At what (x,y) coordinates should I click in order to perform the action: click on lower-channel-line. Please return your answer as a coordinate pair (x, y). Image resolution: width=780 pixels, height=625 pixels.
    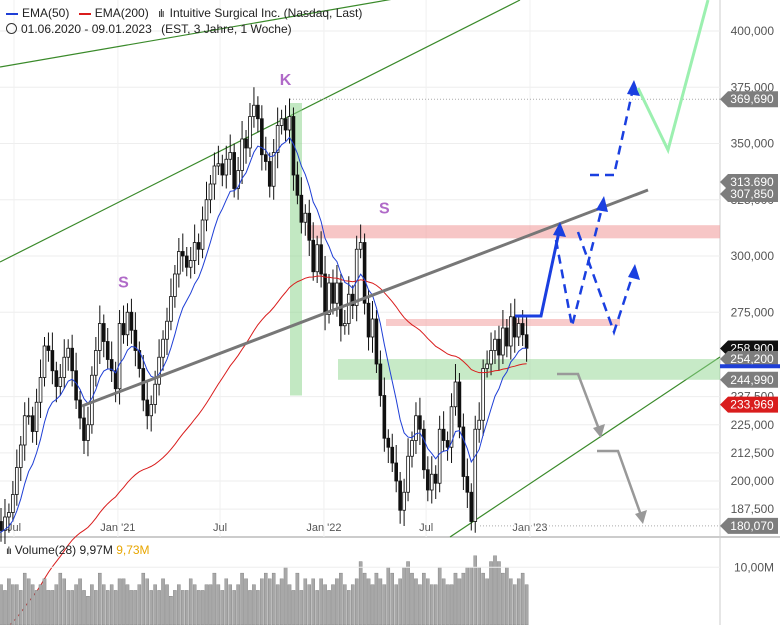
    Looking at the image, I should click on (585, 447).